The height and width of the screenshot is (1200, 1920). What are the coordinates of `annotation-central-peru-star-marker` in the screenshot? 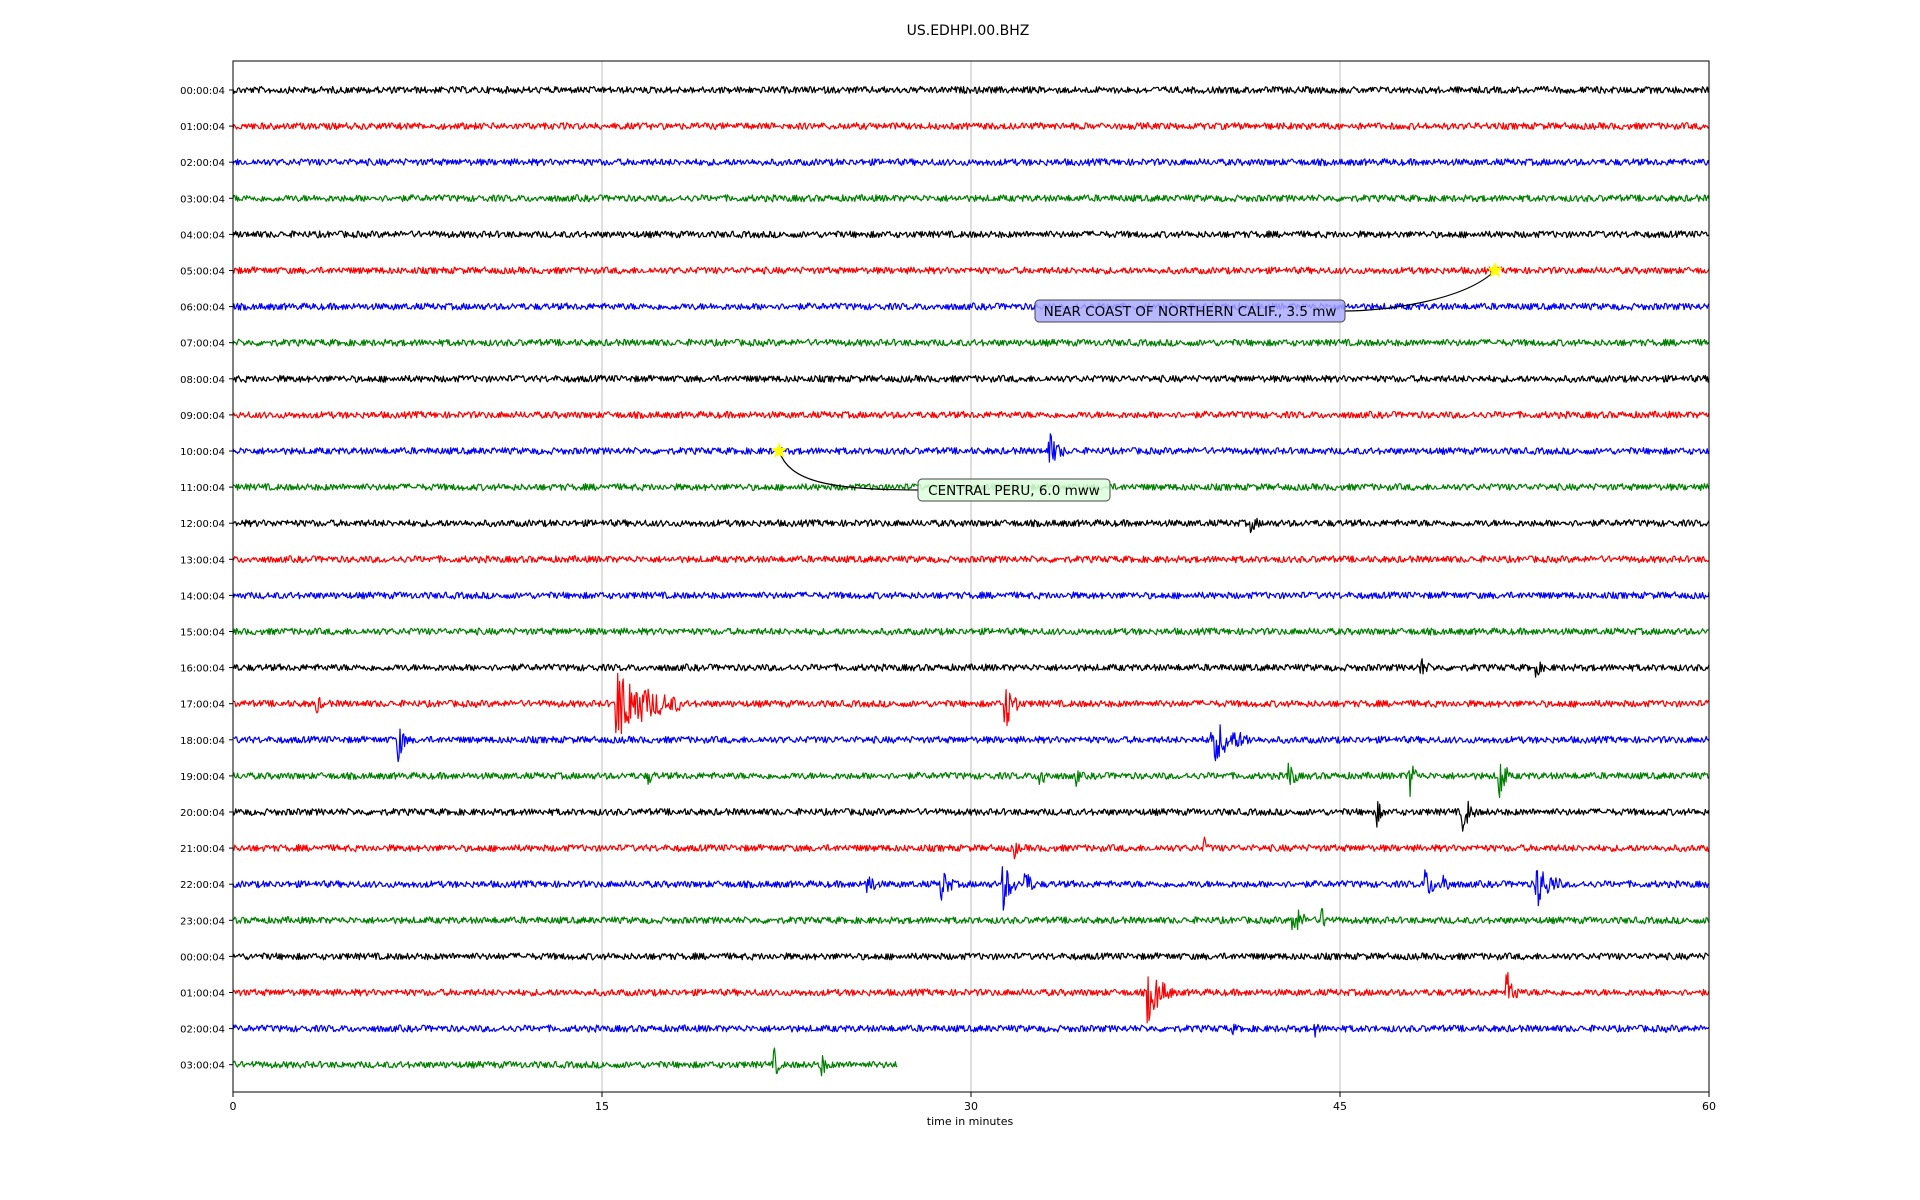 It's located at (779, 450).